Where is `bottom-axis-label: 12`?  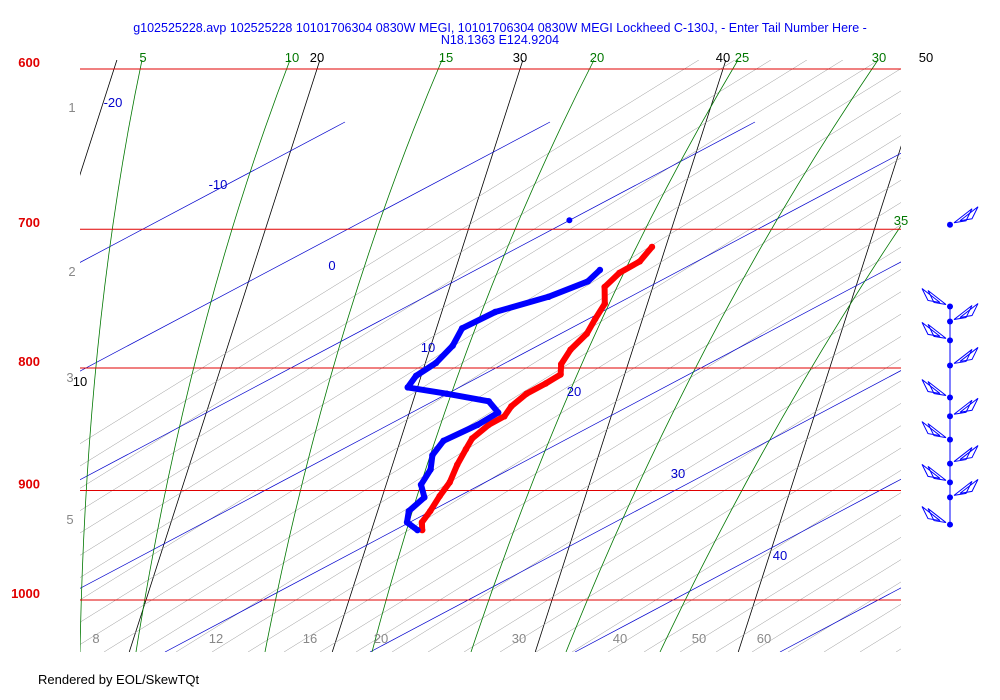 bottom-axis-label: 12 is located at coordinates (216, 638).